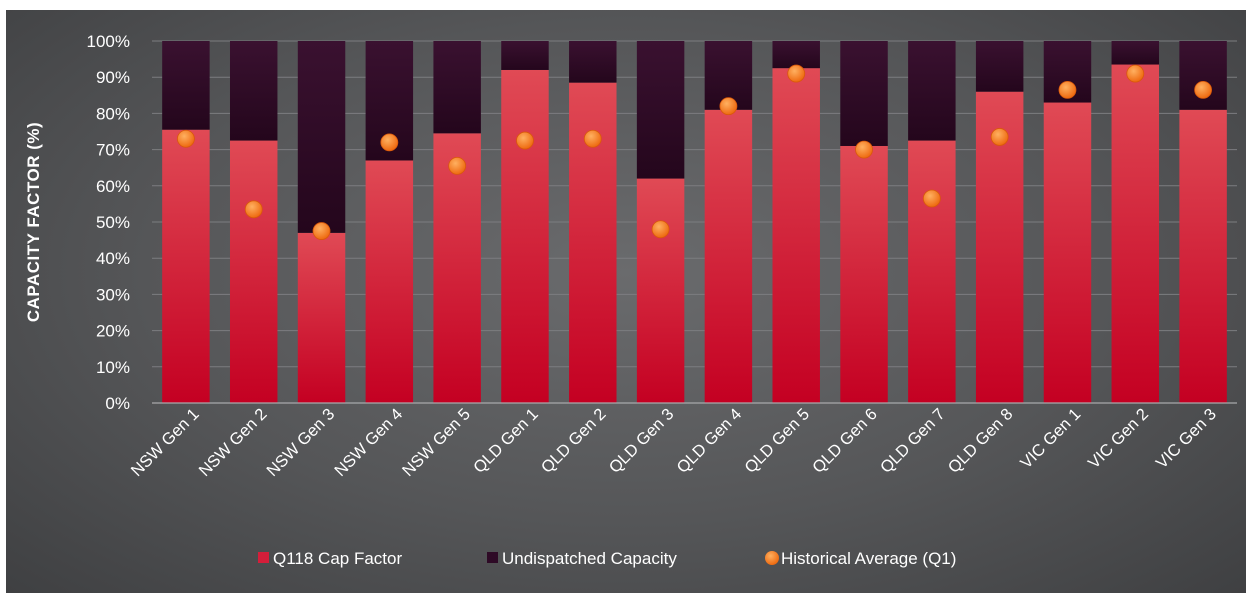 Image resolution: width=1249 pixels, height=594 pixels. Describe the element at coordinates (113, 258) in the screenshot. I see `y-tick-label: 40%` at that location.